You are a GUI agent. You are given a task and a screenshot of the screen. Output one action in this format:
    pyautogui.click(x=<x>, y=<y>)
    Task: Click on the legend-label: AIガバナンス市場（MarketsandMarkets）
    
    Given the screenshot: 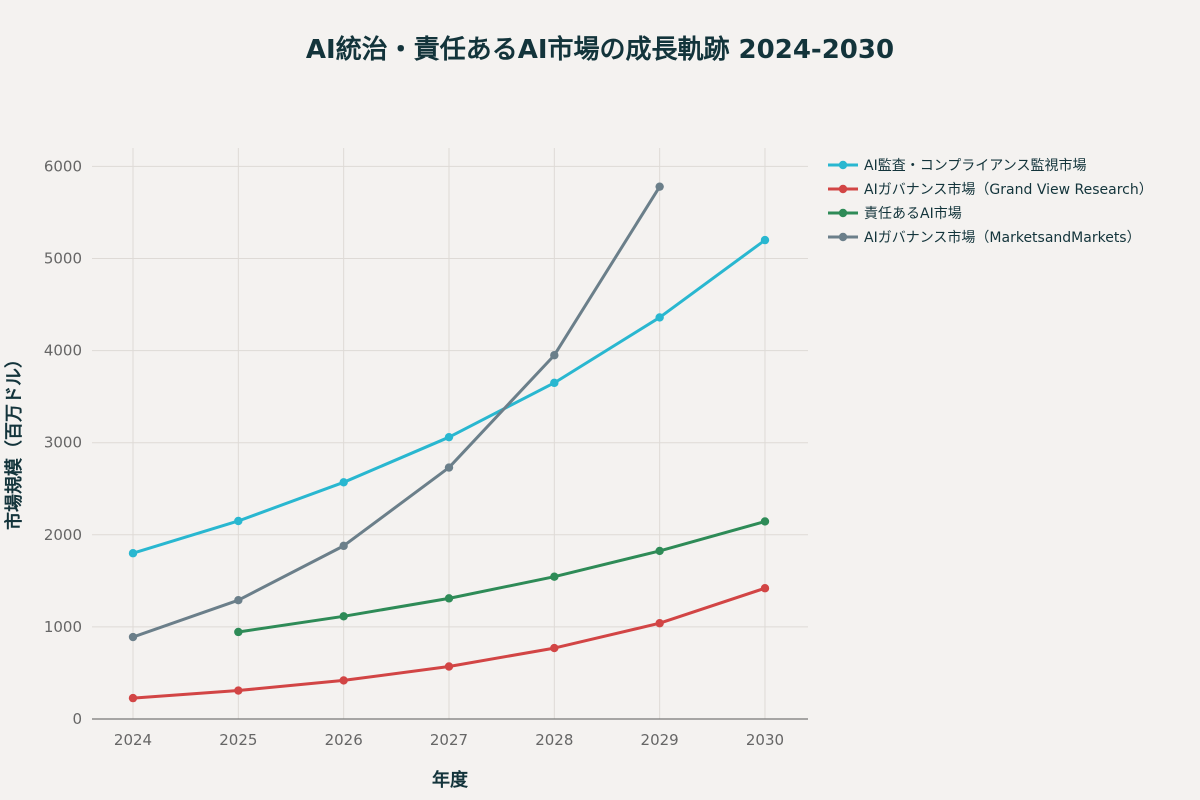 What is the action you would take?
    pyautogui.click(x=1002, y=237)
    